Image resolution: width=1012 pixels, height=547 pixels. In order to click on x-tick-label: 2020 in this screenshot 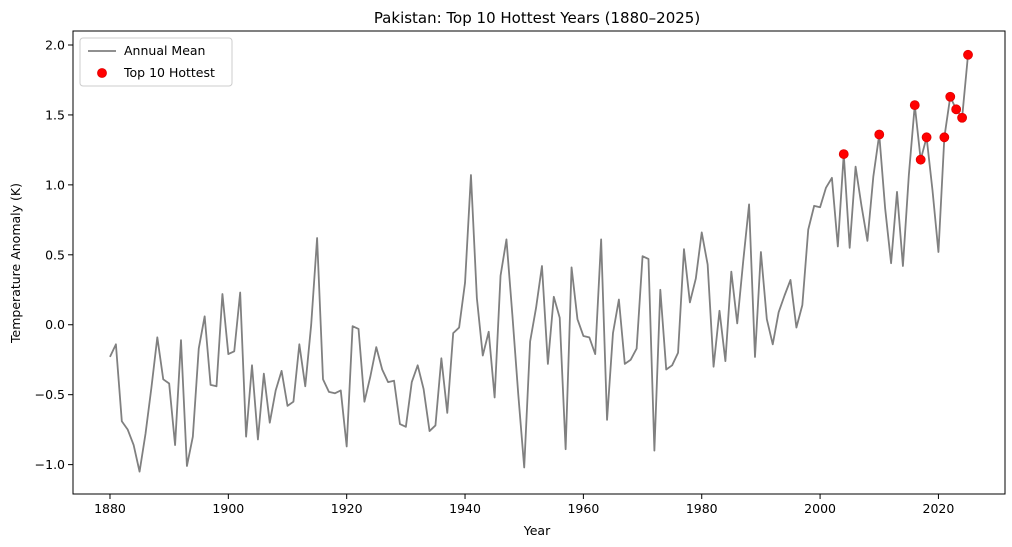, I will do `click(939, 508)`.